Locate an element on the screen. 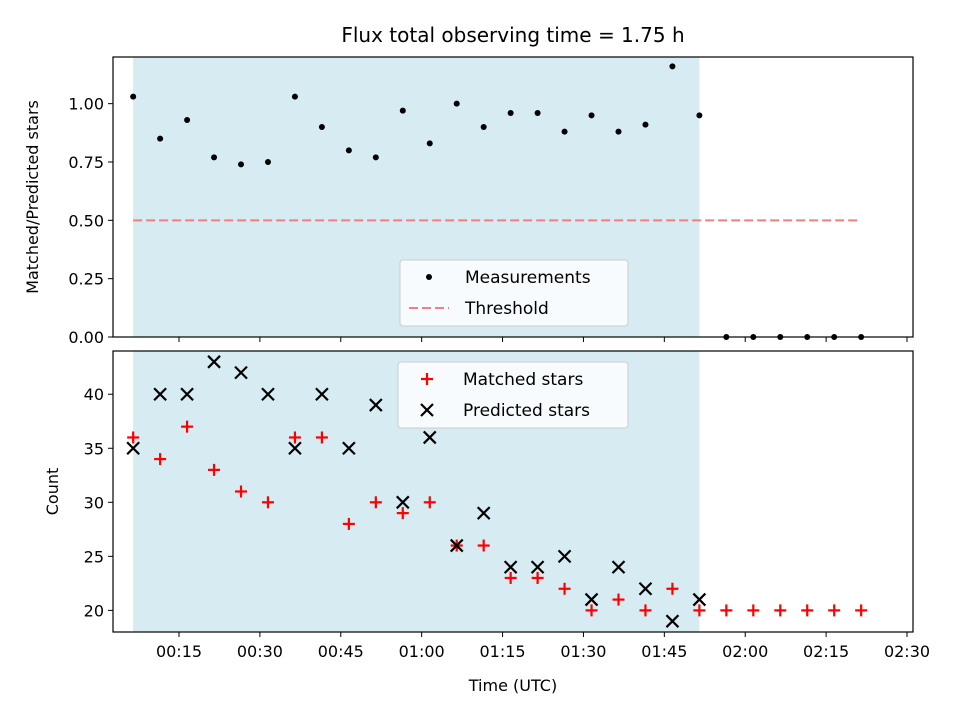 This screenshot has height=720, width=960. y-tick-label: 30 is located at coordinates (94, 502).